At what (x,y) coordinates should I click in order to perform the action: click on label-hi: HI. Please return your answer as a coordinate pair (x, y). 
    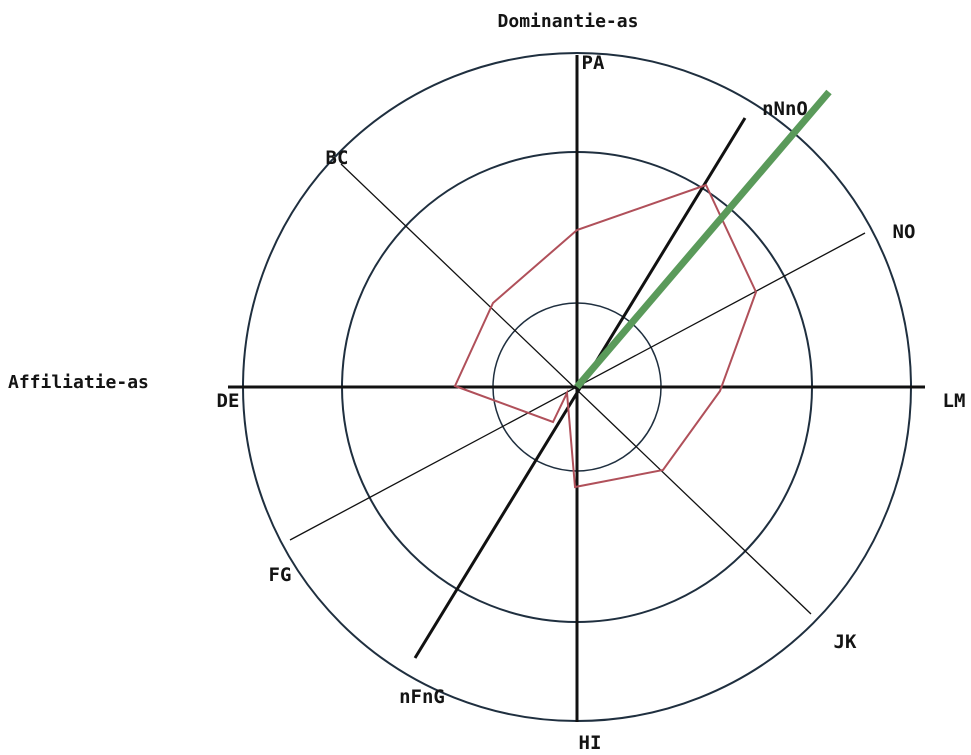
    Looking at the image, I should click on (590, 743).